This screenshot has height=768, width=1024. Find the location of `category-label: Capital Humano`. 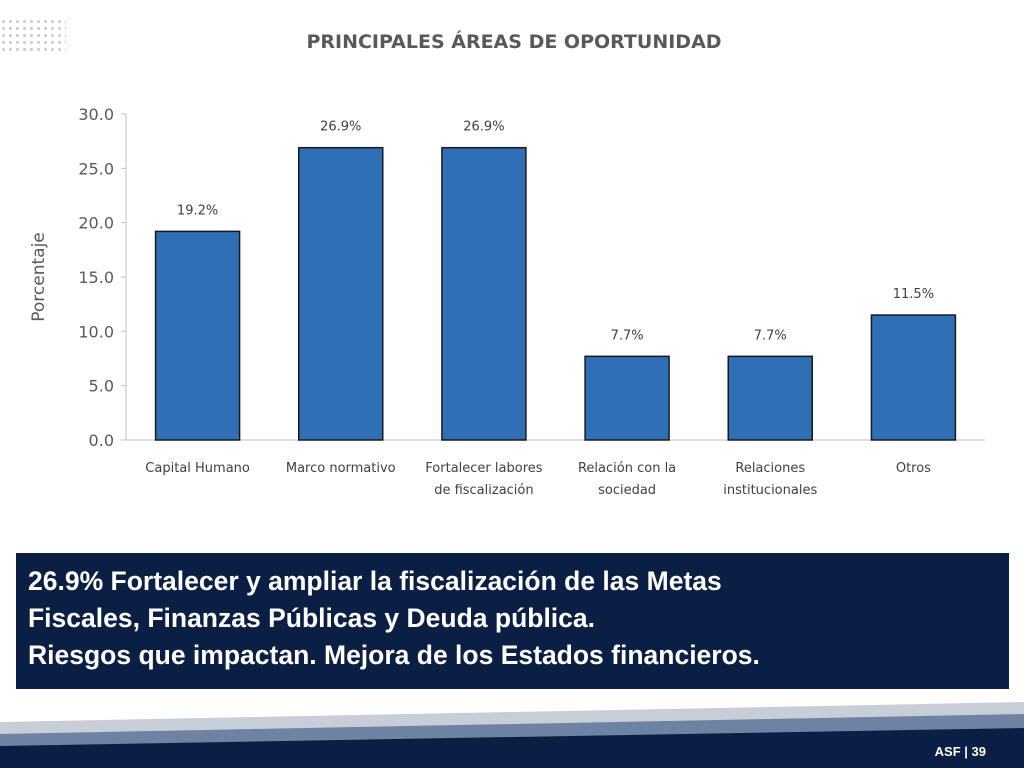

category-label: Capital Humano is located at coordinates (197, 468).